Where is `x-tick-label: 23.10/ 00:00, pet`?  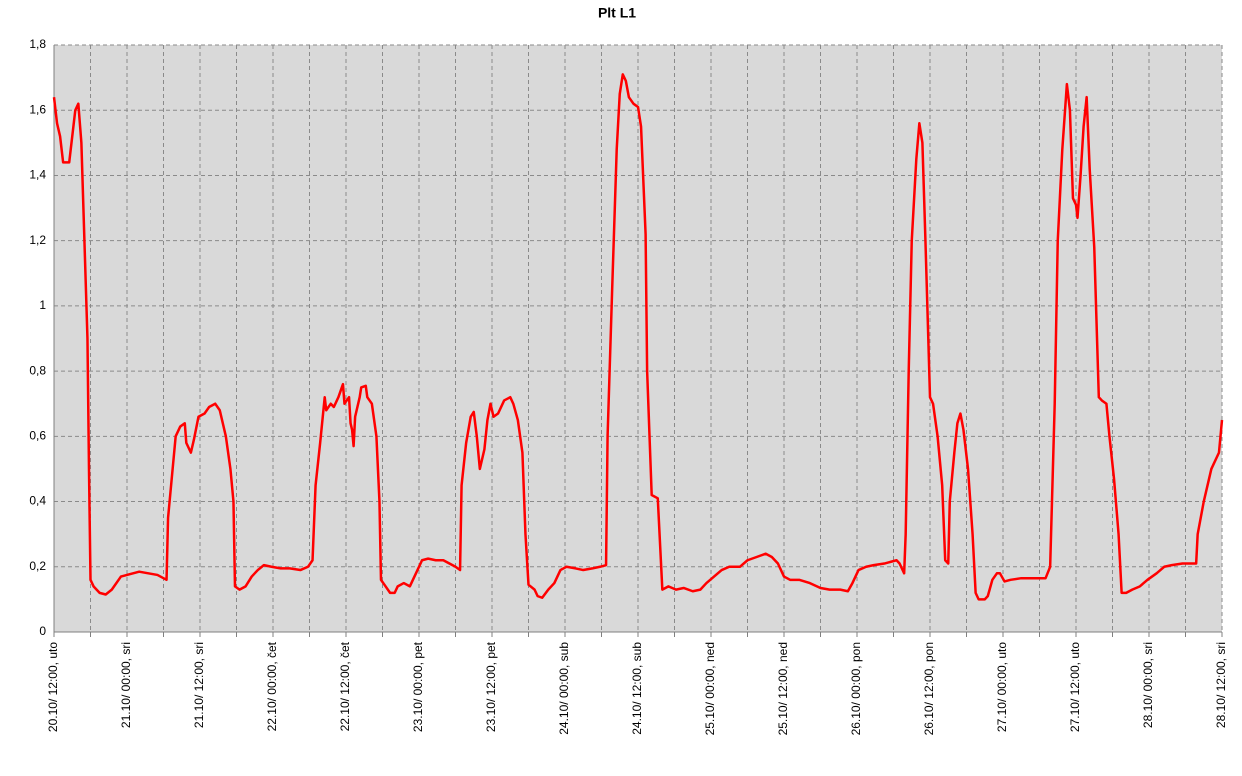
x-tick-label: 23.10/ 00:00, pet is located at coordinates (418, 686).